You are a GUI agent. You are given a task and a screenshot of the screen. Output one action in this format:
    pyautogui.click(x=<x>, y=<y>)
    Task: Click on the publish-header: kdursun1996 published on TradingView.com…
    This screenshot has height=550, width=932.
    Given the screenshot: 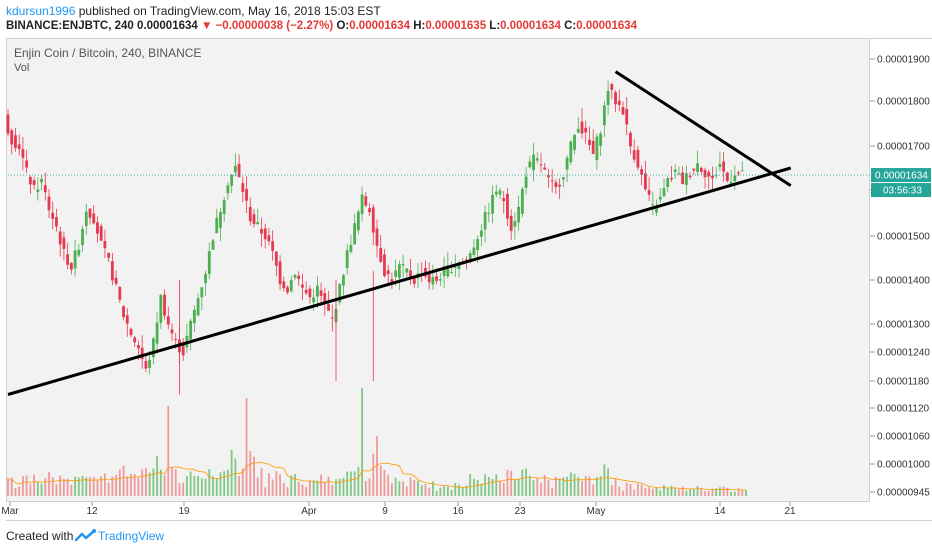 What is the action you would take?
    pyautogui.click(x=466, y=19)
    